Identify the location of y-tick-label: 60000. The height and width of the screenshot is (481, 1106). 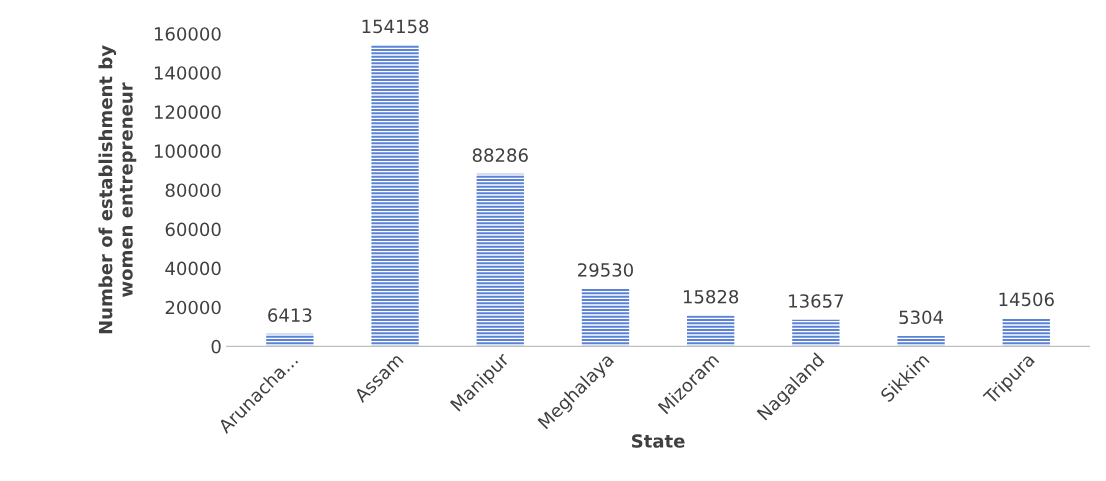
(193, 229).